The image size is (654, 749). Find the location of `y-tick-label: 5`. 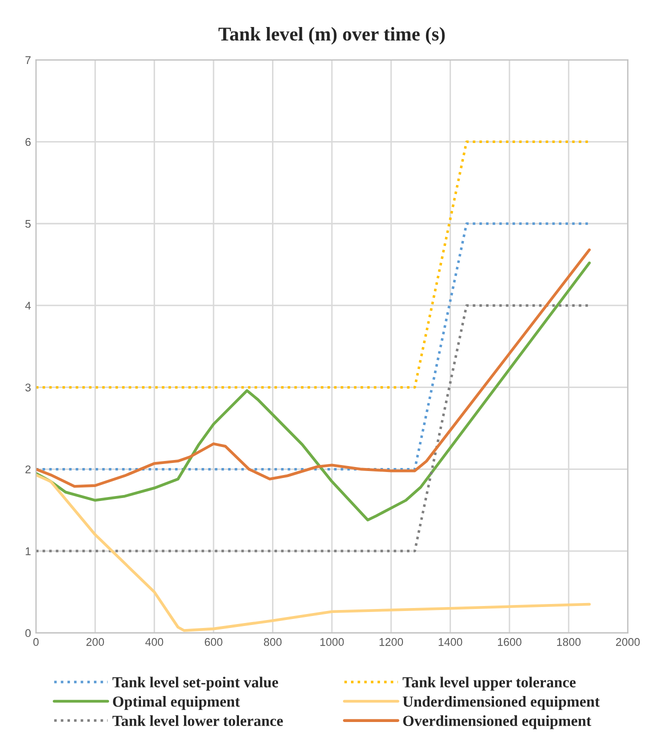

y-tick-label: 5 is located at coordinates (28, 224).